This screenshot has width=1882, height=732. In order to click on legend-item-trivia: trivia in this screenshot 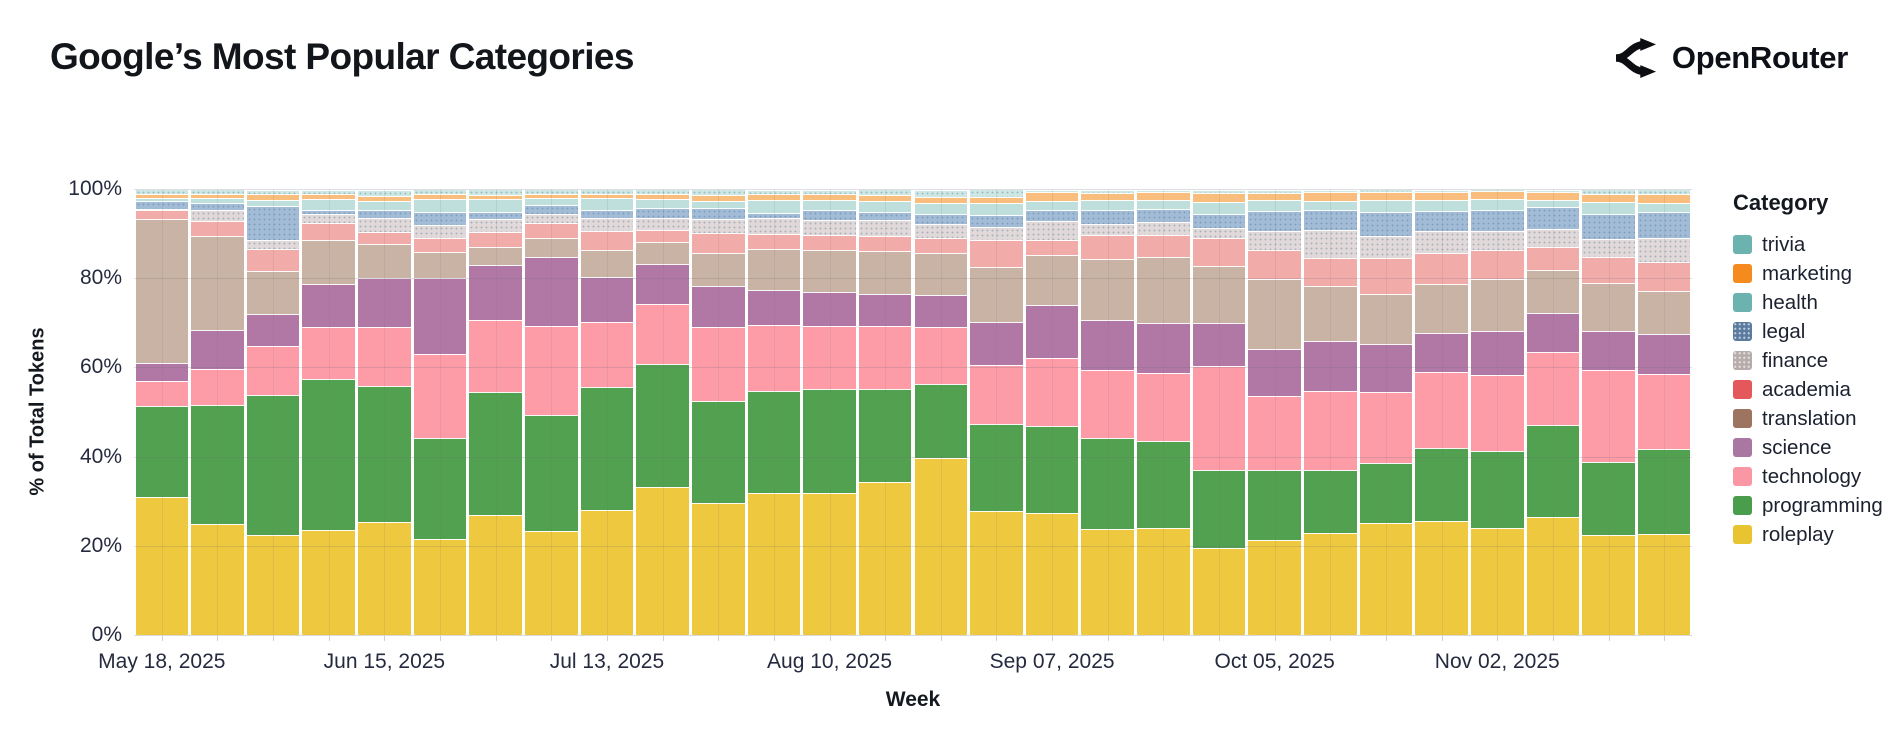, I will do `click(1807, 244)`.